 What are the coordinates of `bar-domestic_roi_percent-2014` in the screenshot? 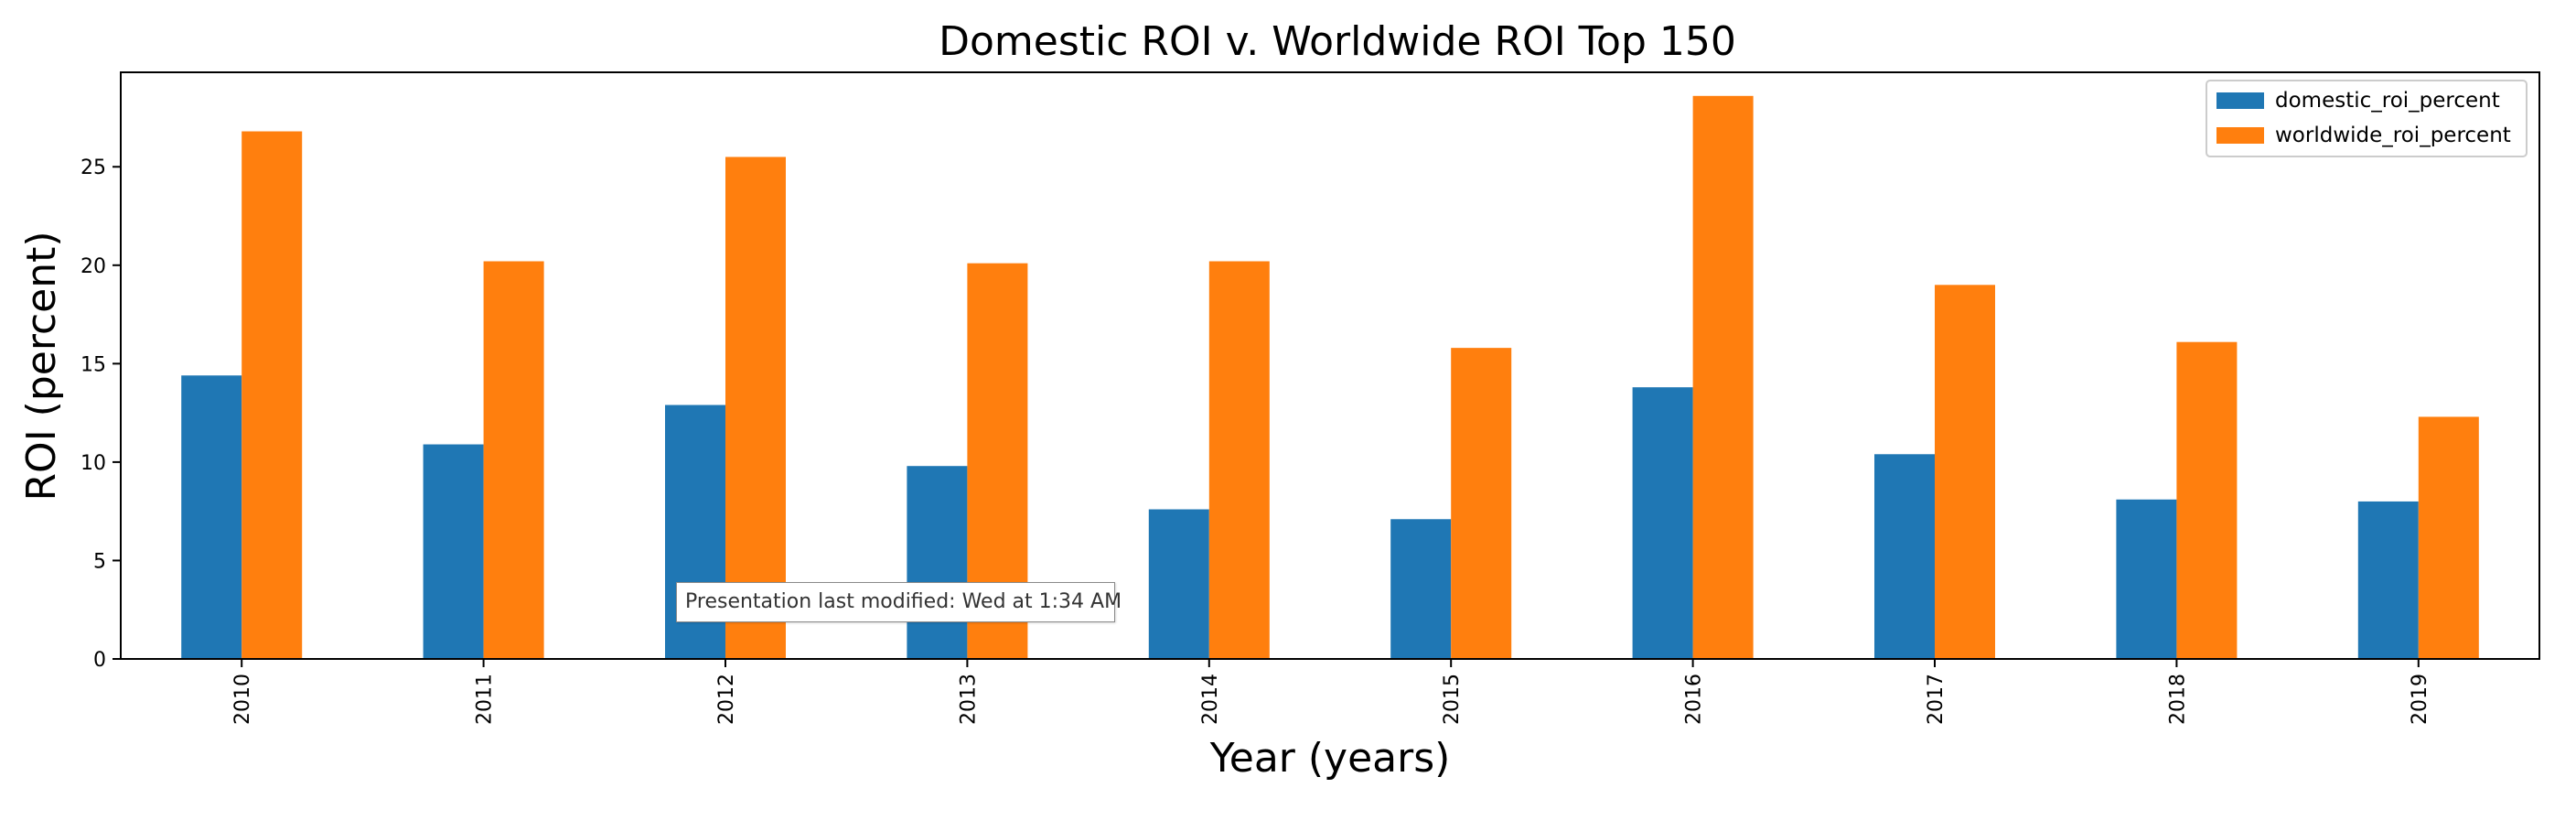 It's located at (1178, 584).